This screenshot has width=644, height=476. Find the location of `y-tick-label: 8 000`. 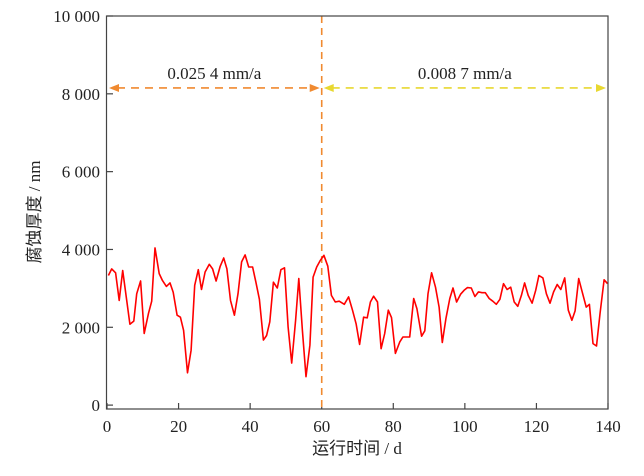

y-tick-label: 8 000 is located at coordinates (81, 94).